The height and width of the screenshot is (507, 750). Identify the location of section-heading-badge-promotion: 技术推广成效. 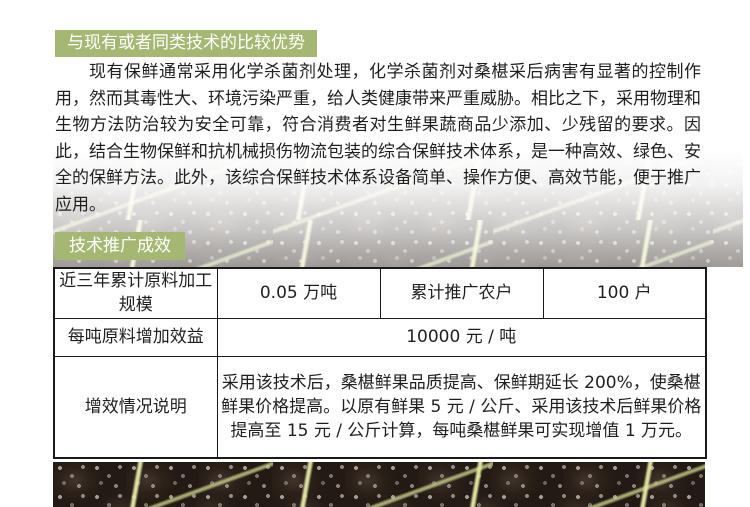
(120, 246).